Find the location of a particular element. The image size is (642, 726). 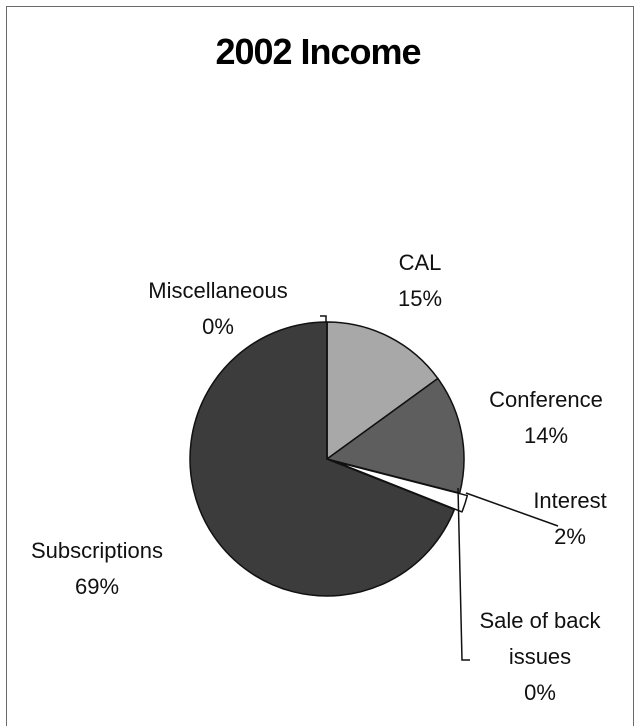

chart-title: 2002 Income is located at coordinates (317, 51).